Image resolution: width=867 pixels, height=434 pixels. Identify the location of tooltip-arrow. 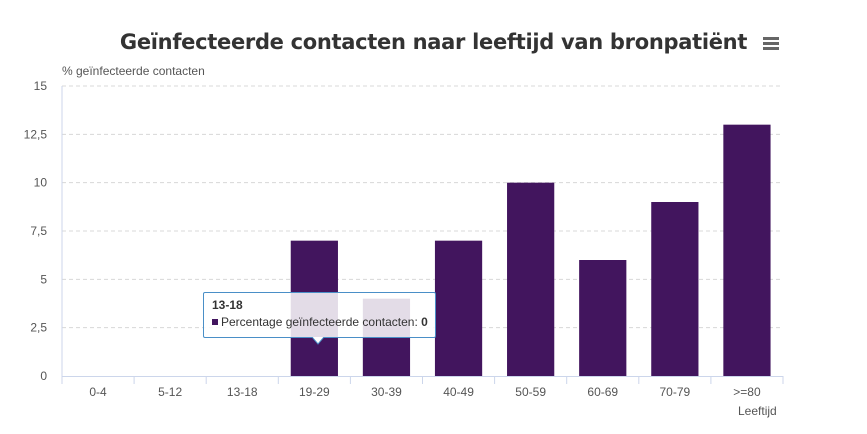
(318, 341).